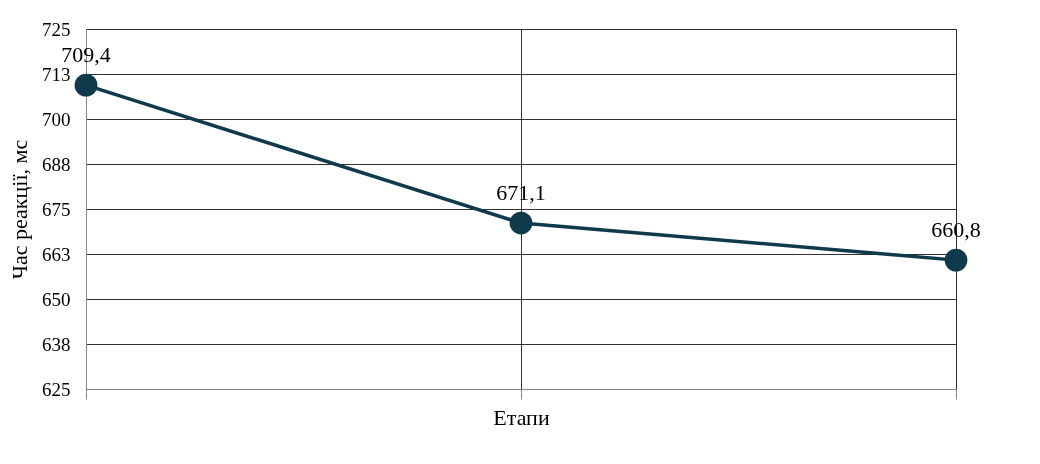  What do you see at coordinates (56, 254) in the screenshot?
I see `y-tick-label: 663` at bounding box center [56, 254].